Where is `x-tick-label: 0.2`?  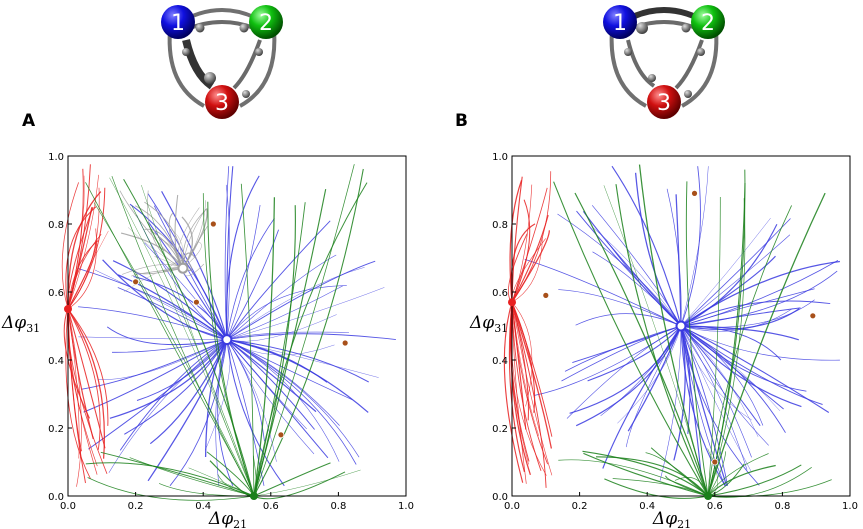 x-tick-label: 0.2 is located at coordinates (136, 506).